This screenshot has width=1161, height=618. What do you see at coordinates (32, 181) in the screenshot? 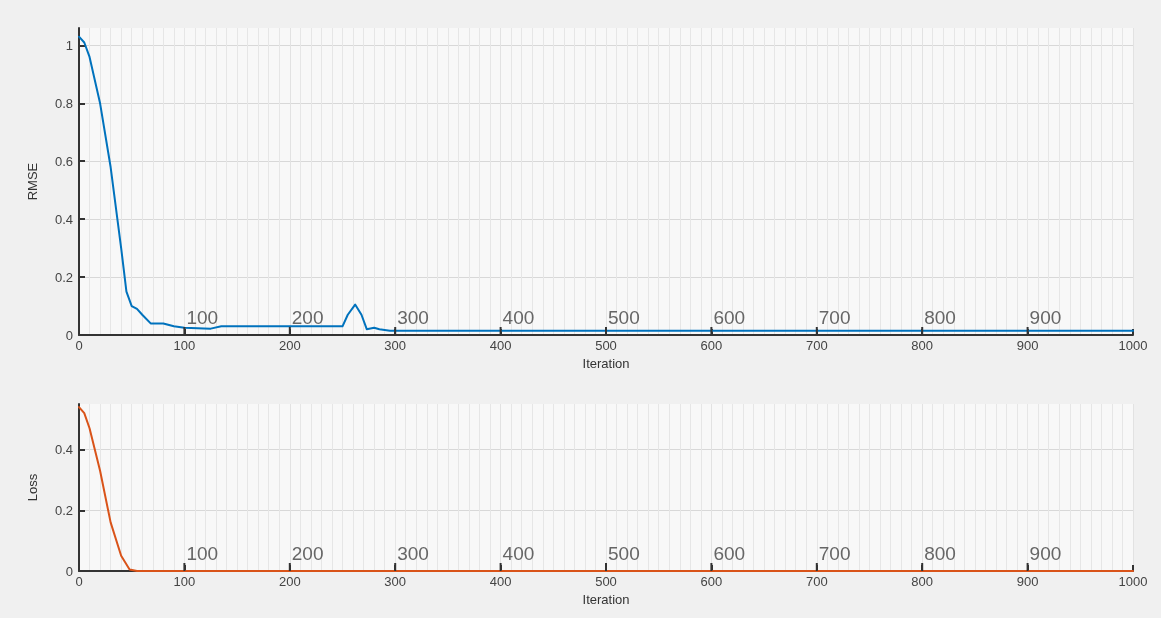
I see `y-axis-title: RMSE` at bounding box center [32, 181].